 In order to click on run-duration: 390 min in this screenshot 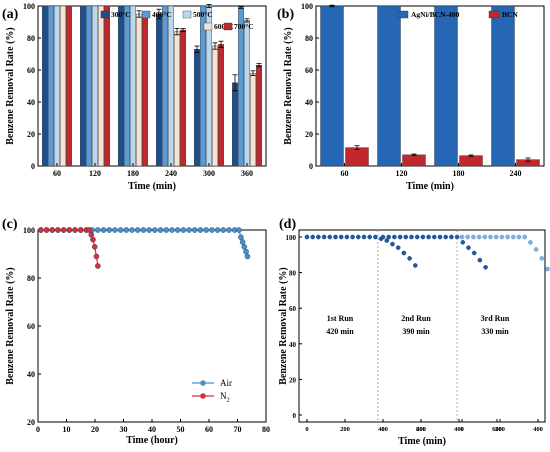, I will do `click(416, 331)`.